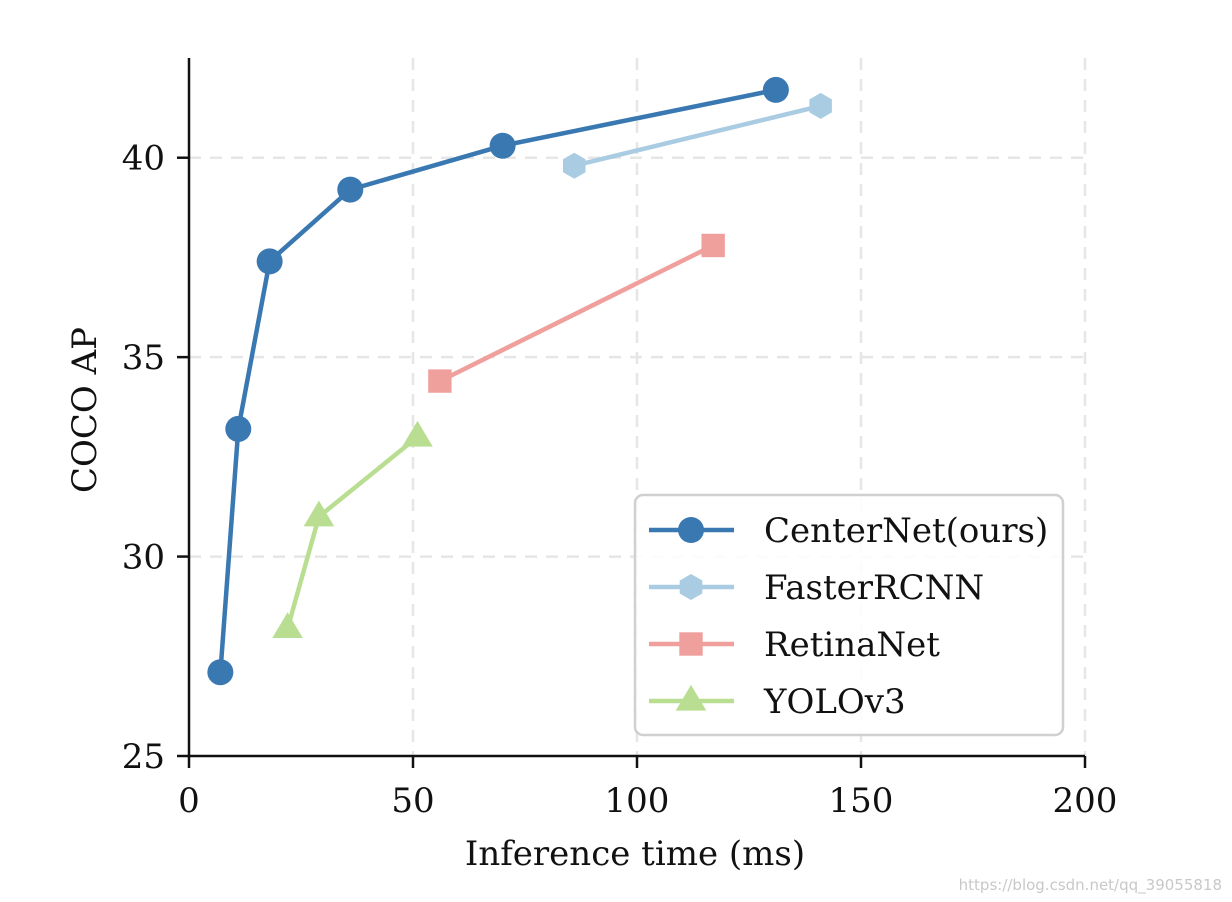 The height and width of the screenshot is (902, 1232). I want to click on watermark-text: https://blog.csdn.net/qq_39055818, so click(1090, 885).